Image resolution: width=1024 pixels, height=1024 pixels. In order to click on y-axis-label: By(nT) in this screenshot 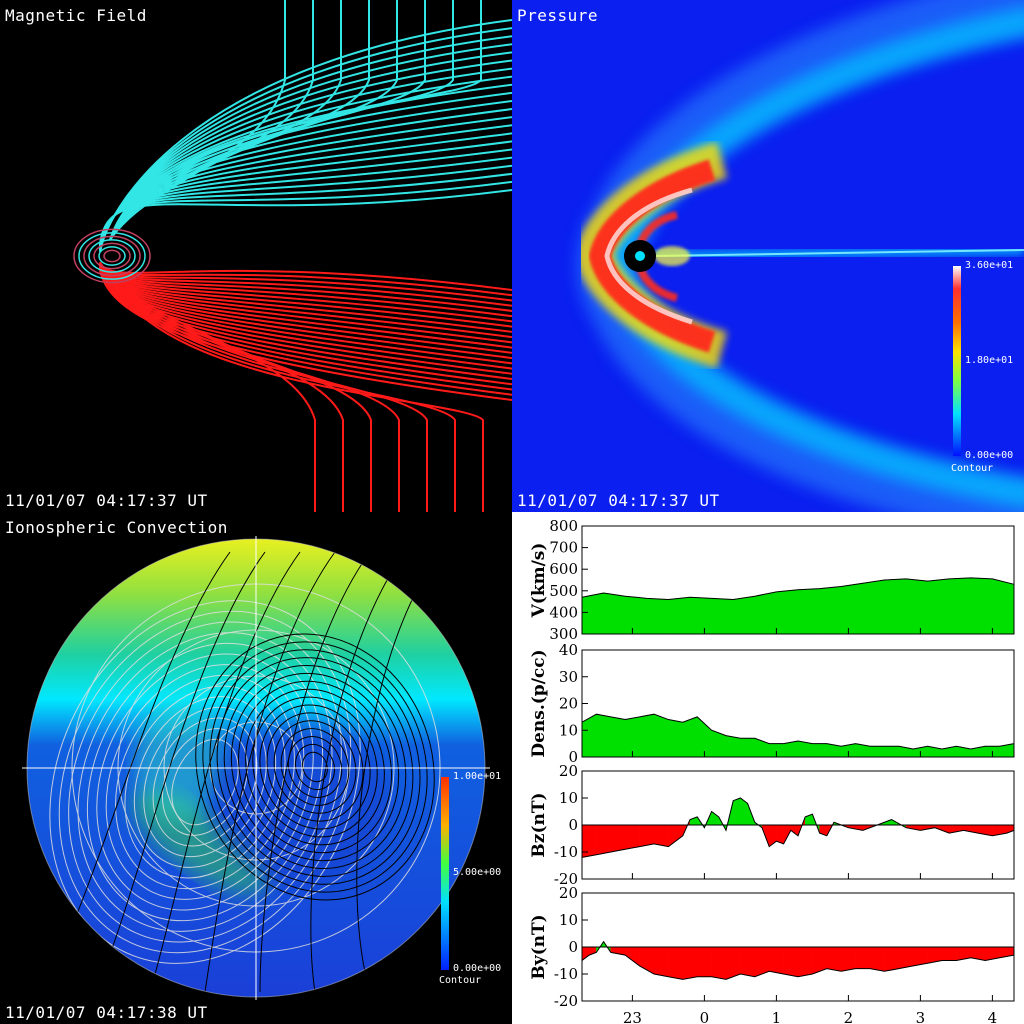, I will do `click(539, 946)`.